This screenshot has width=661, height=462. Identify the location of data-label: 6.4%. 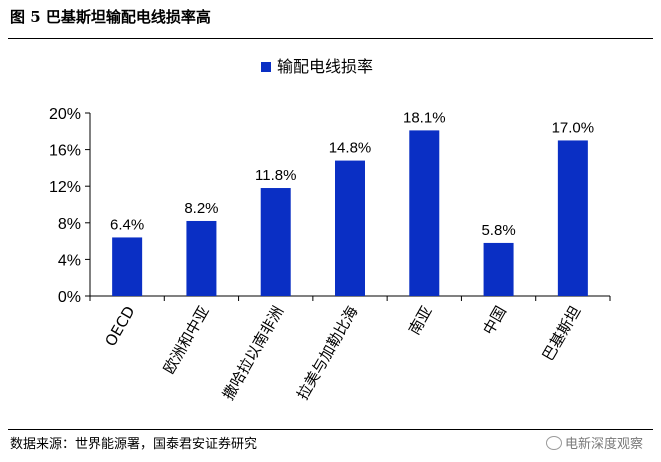
(127, 224).